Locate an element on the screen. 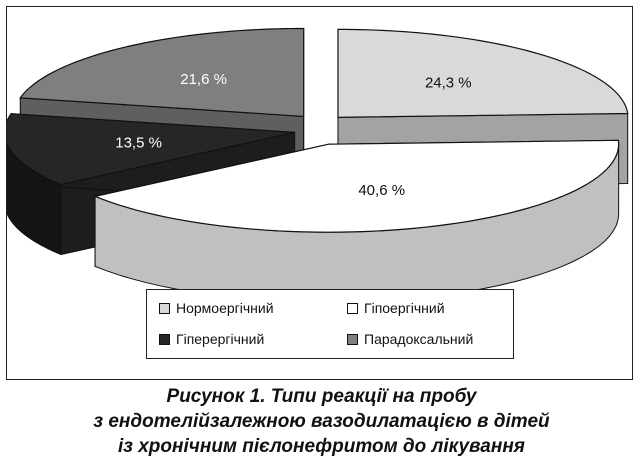 This screenshot has width=643, height=469. legend-item-paradoxical: Парадоксальний is located at coordinates (410, 339).